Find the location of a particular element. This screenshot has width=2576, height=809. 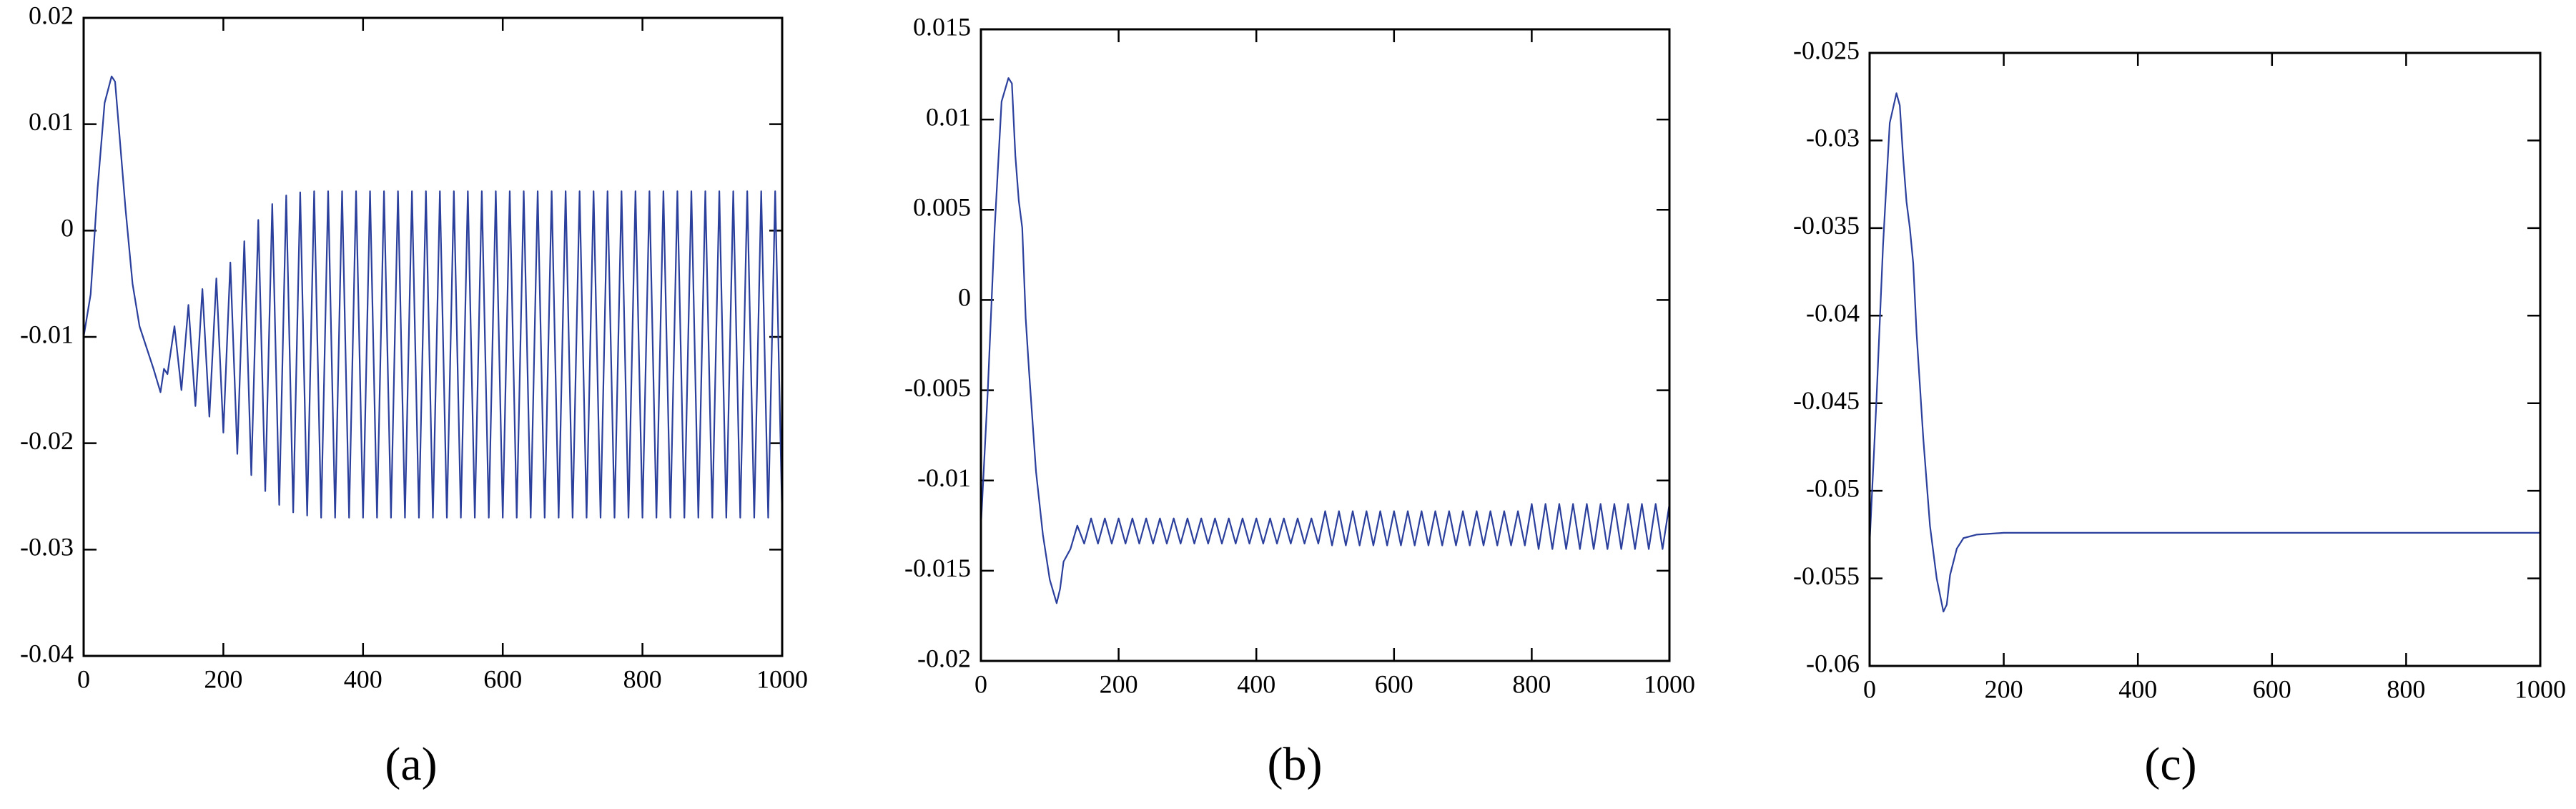

y-tick-label: -0.015 is located at coordinates (937, 568).